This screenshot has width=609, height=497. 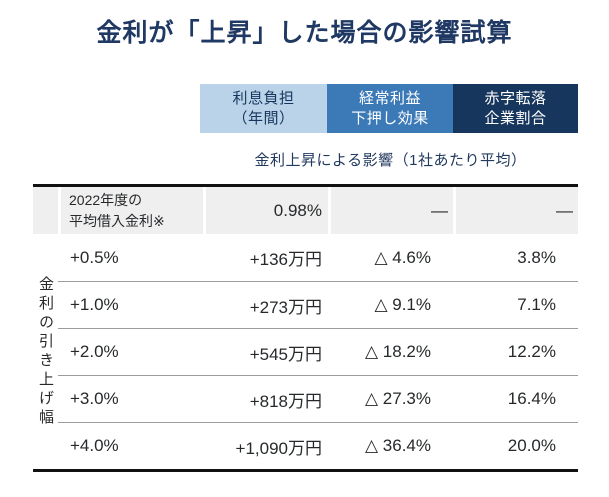 I want to click on deficit-ratio-cell: 7.1%, so click(x=515, y=304).